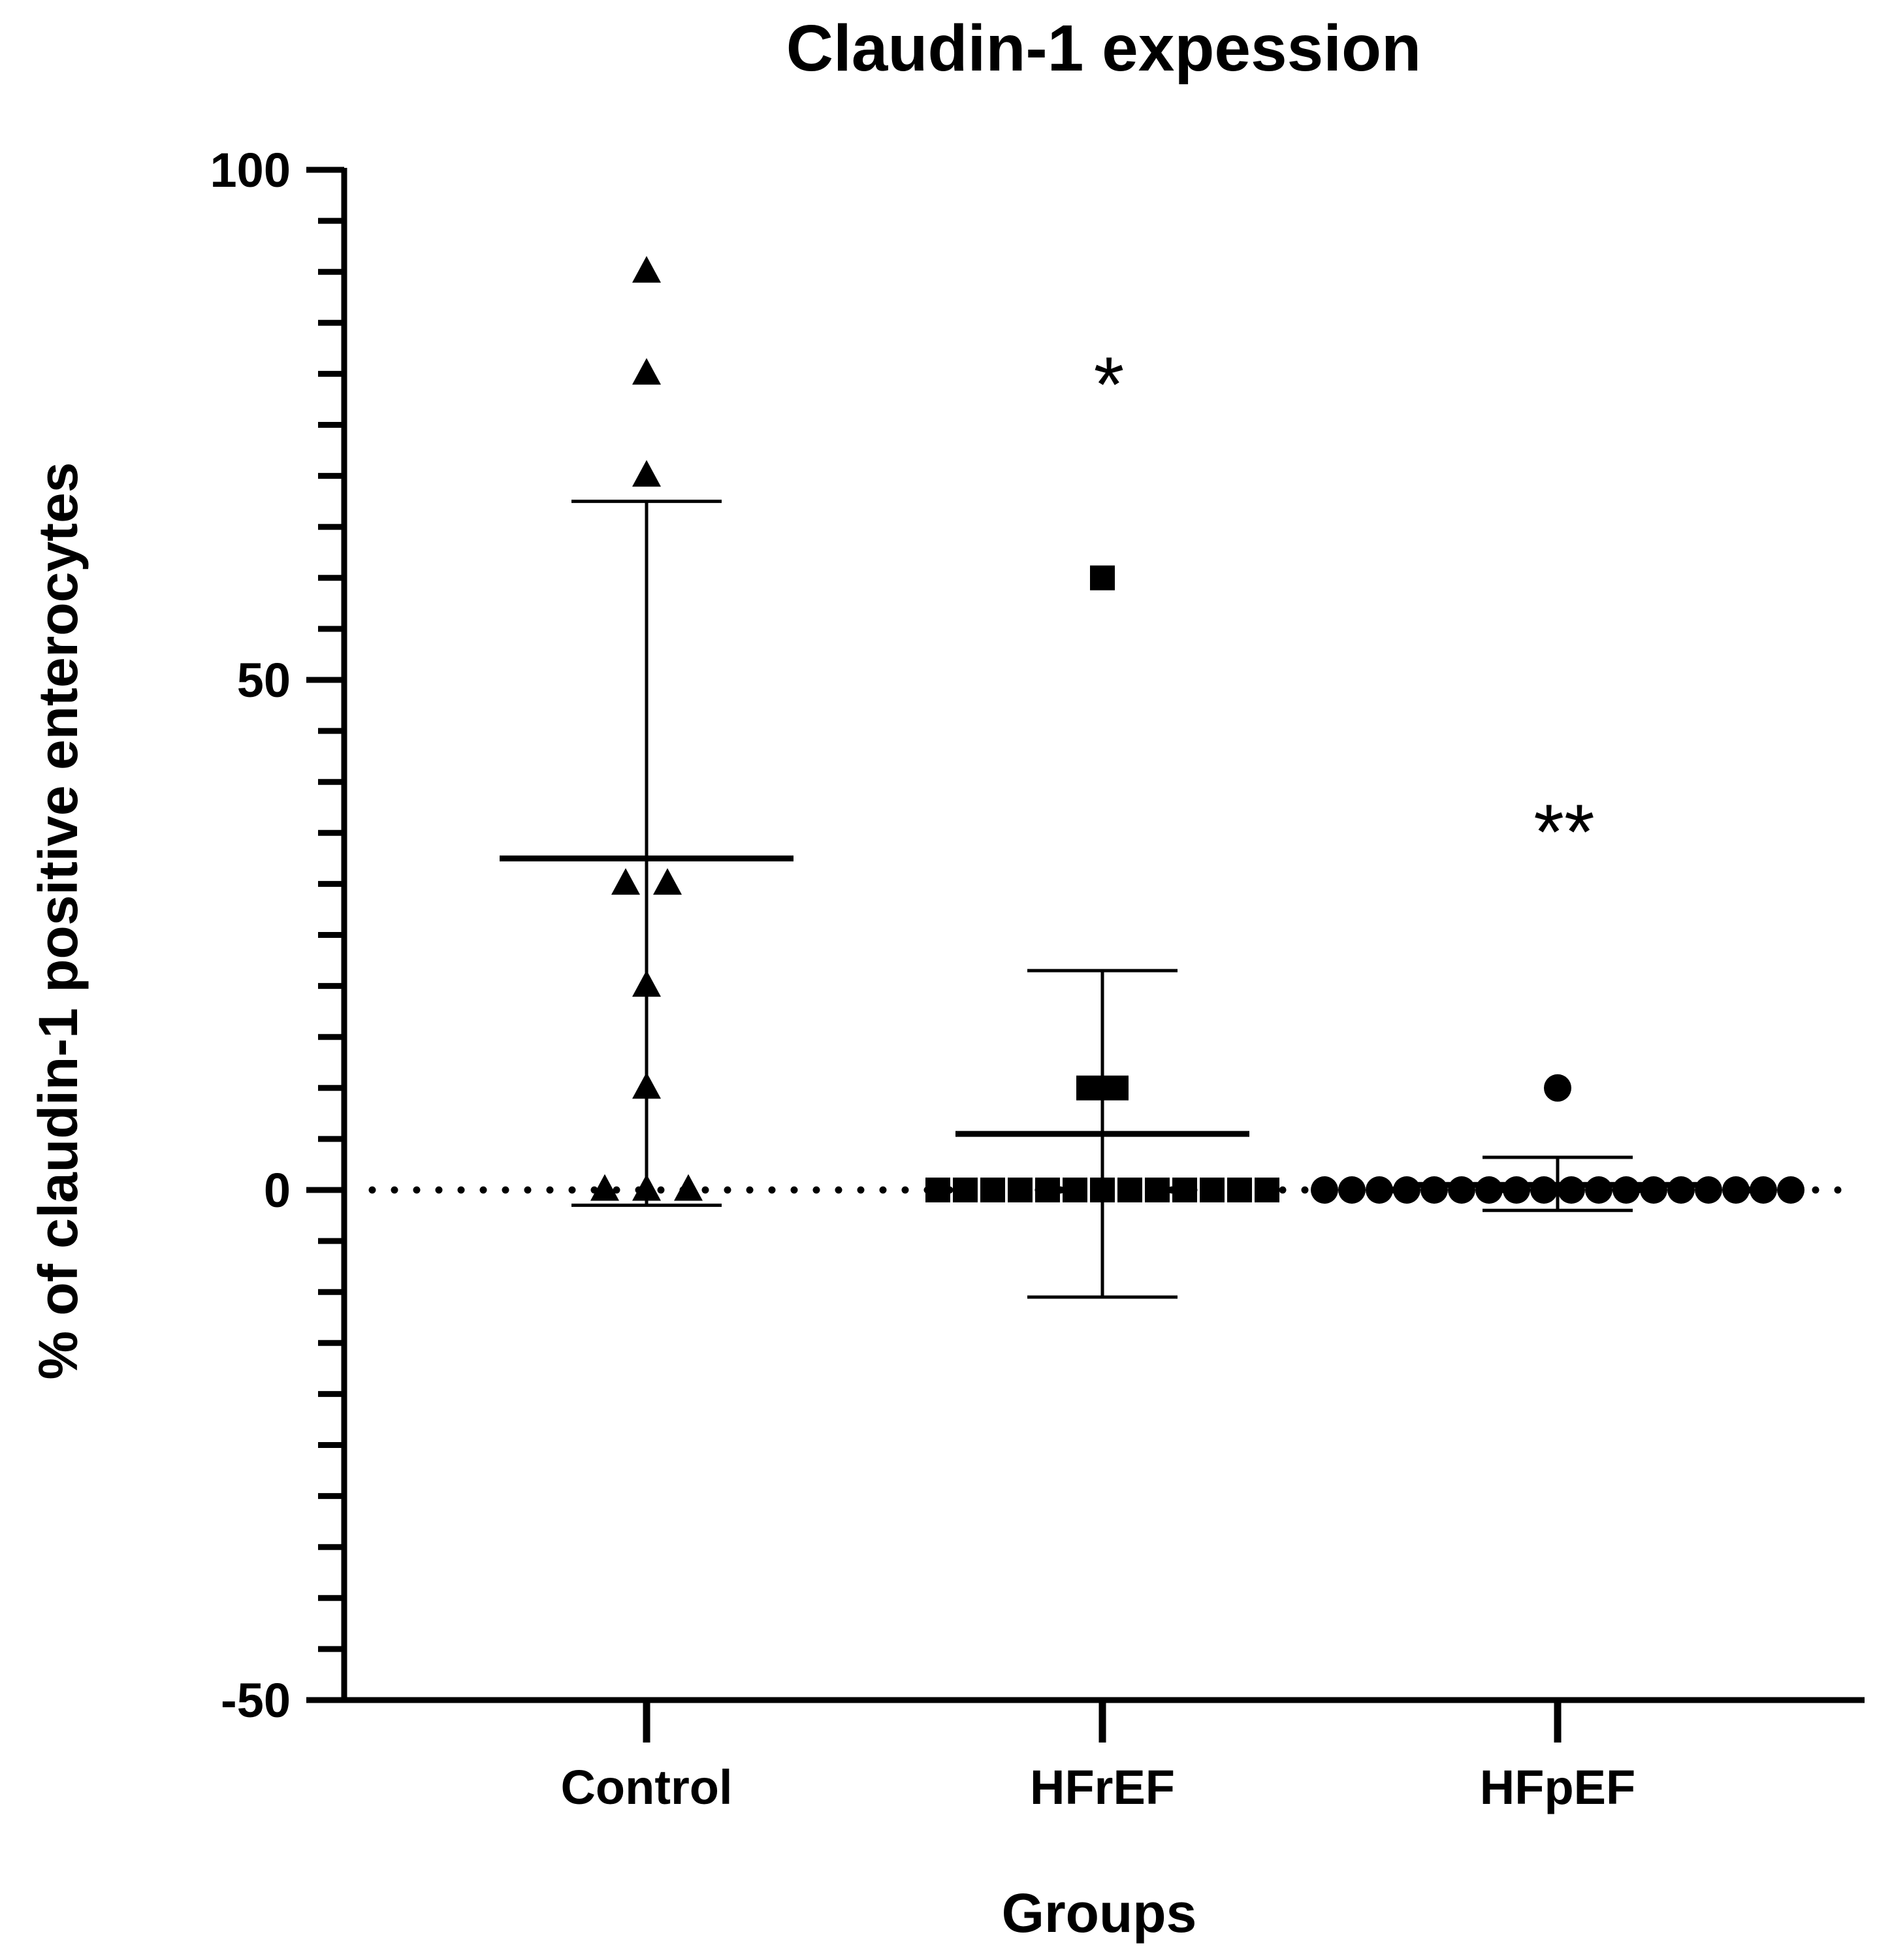  Describe the element at coordinates (647, 732) in the screenshot. I see `series-control` at that location.